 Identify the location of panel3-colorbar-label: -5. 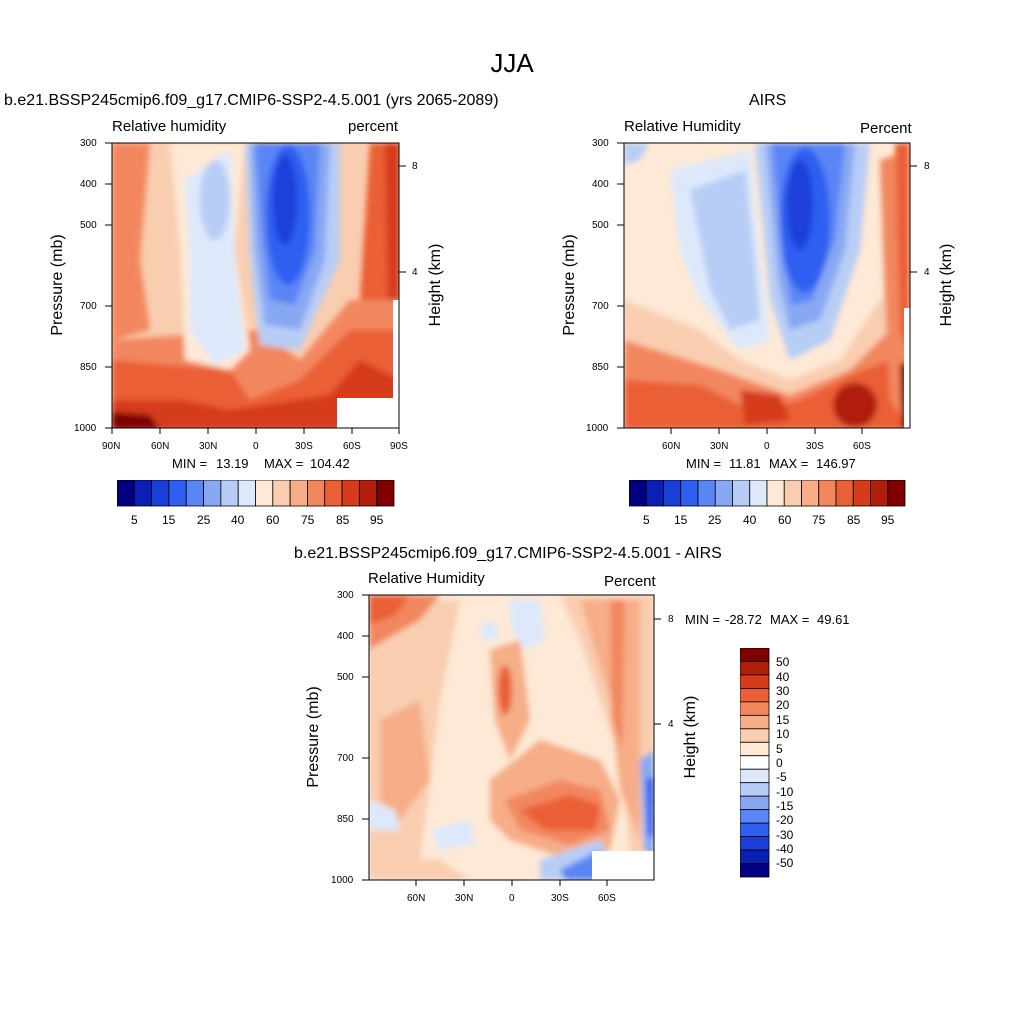
(781, 777).